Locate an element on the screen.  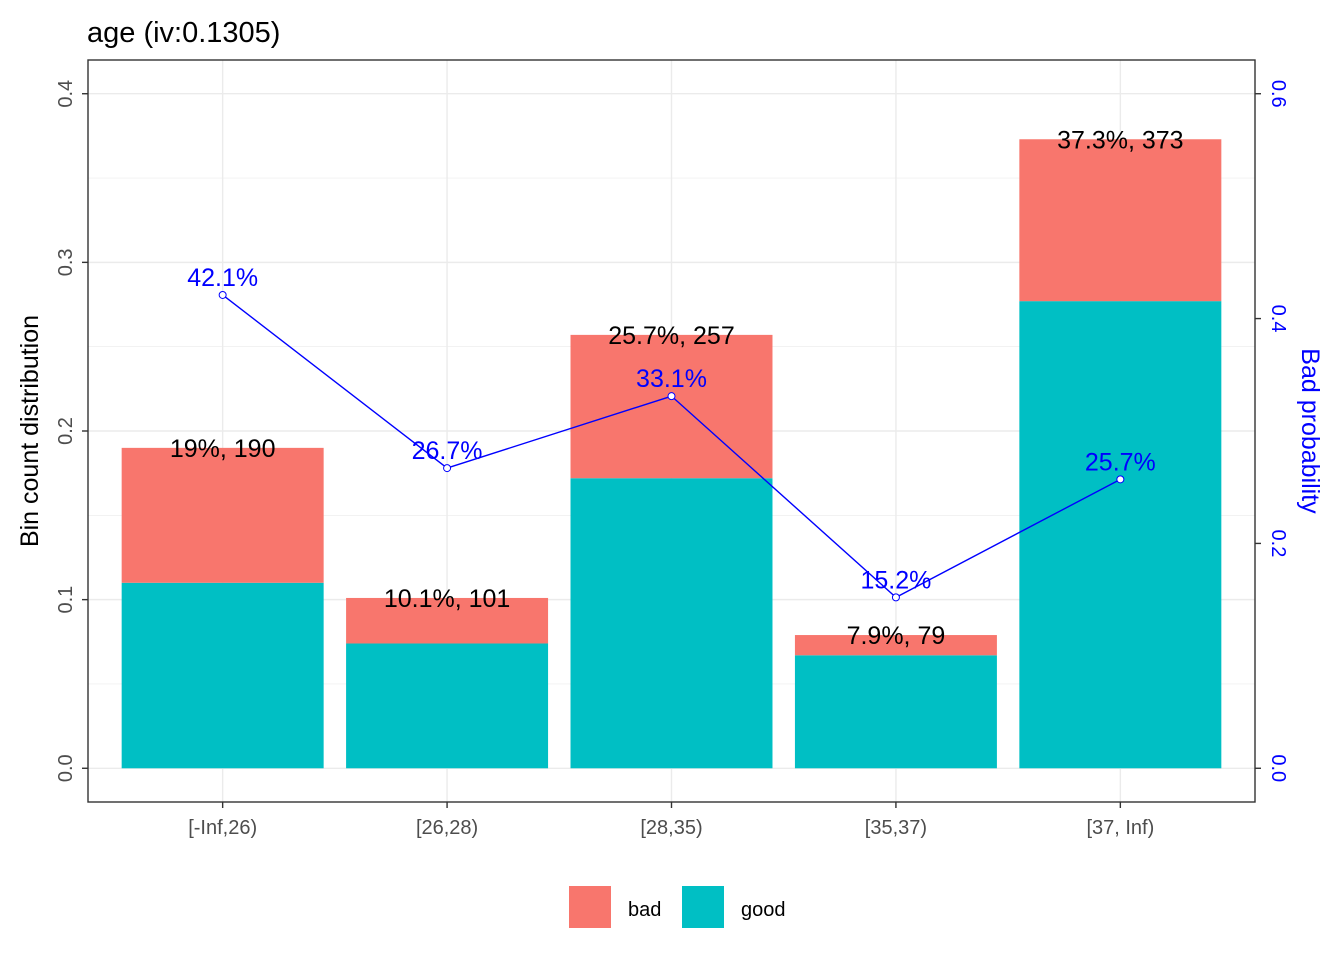
bar-total-label: 25.7%, 257 is located at coordinates (671, 336).